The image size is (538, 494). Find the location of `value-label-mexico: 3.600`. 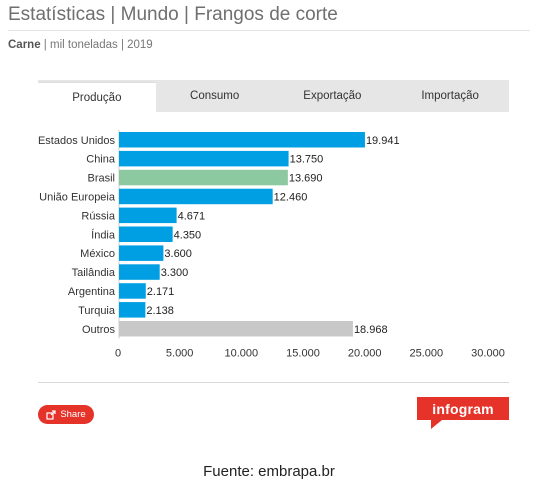

value-label-mexico: 3.600 is located at coordinates (178, 254).